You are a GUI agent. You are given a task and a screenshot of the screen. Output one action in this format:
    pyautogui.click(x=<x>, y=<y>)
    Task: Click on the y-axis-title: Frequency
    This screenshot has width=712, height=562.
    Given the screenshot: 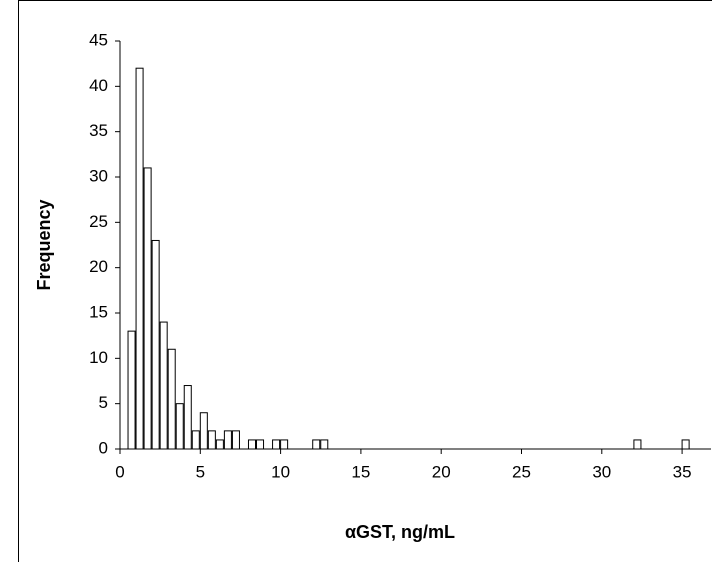 What is the action you would take?
    pyautogui.click(x=44, y=244)
    